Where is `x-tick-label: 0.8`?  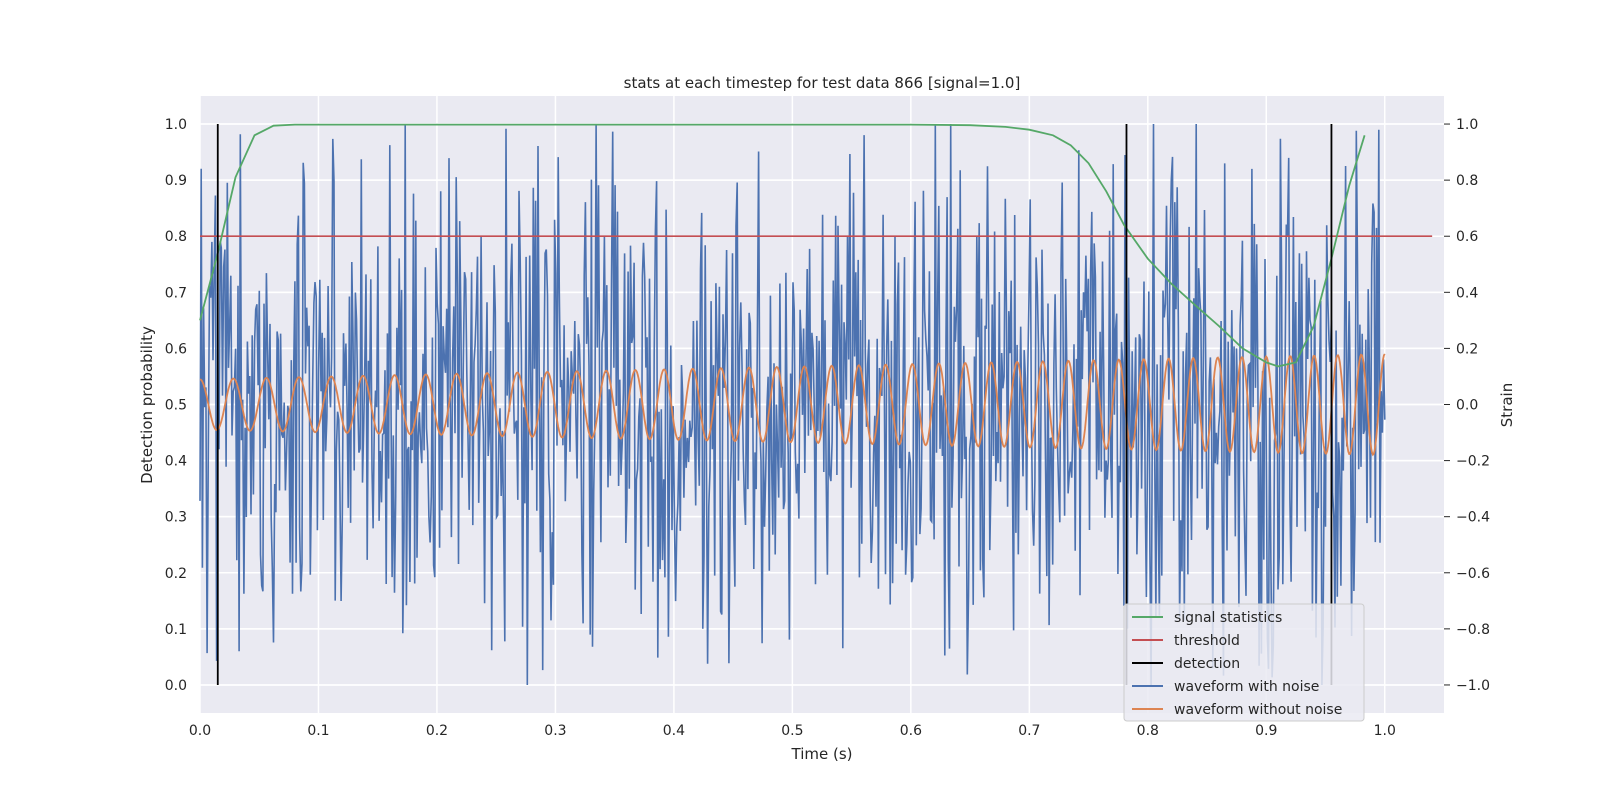 x-tick-label: 0.8 is located at coordinates (1148, 731).